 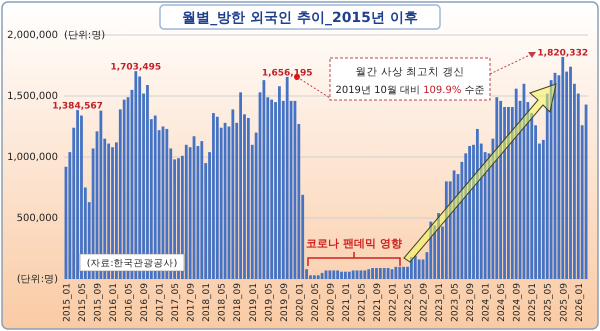 What do you see at coordinates (347, 302) in the screenshot?
I see `x-tick-label: 2021_01` at bounding box center [347, 302].